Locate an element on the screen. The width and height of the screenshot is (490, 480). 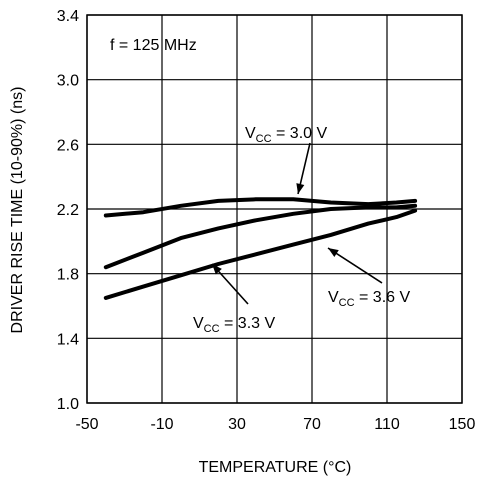
x-tick-label: -10 is located at coordinates (161, 424).